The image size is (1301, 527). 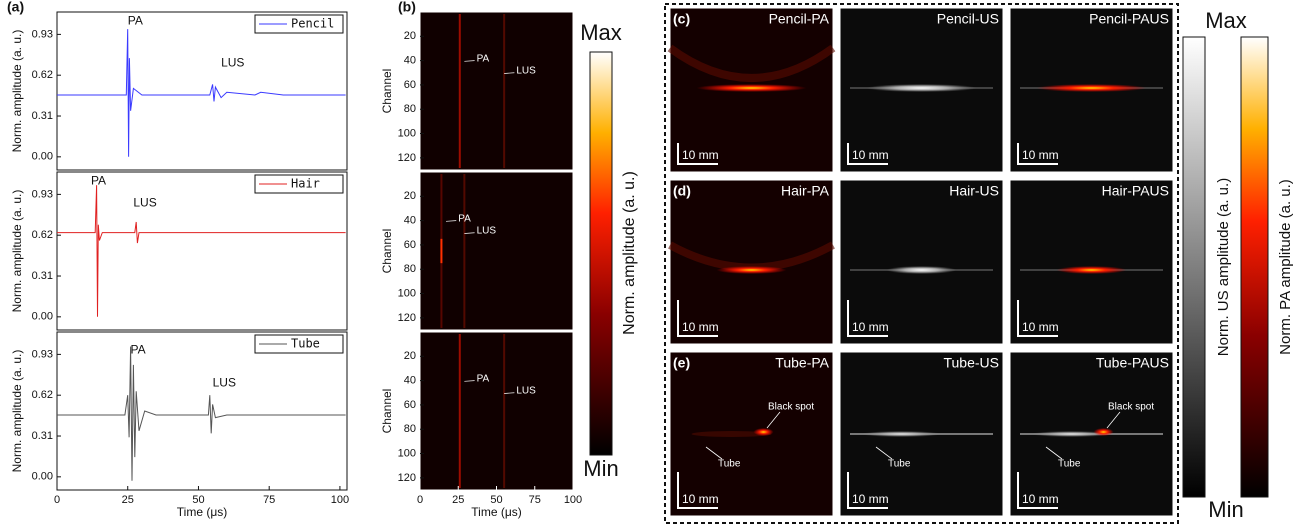 I want to click on colorbar-label: Norm. amplitude (a. u.), so click(x=629, y=253).